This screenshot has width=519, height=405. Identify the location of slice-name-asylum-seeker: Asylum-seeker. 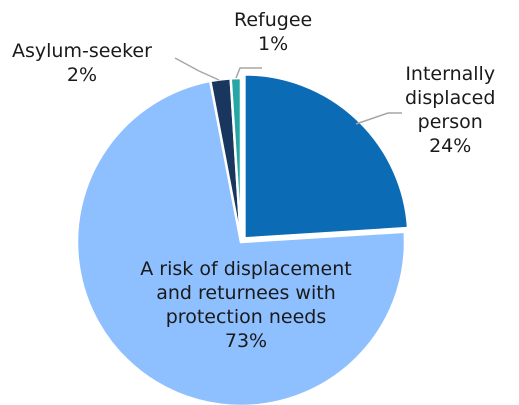
(82, 51).